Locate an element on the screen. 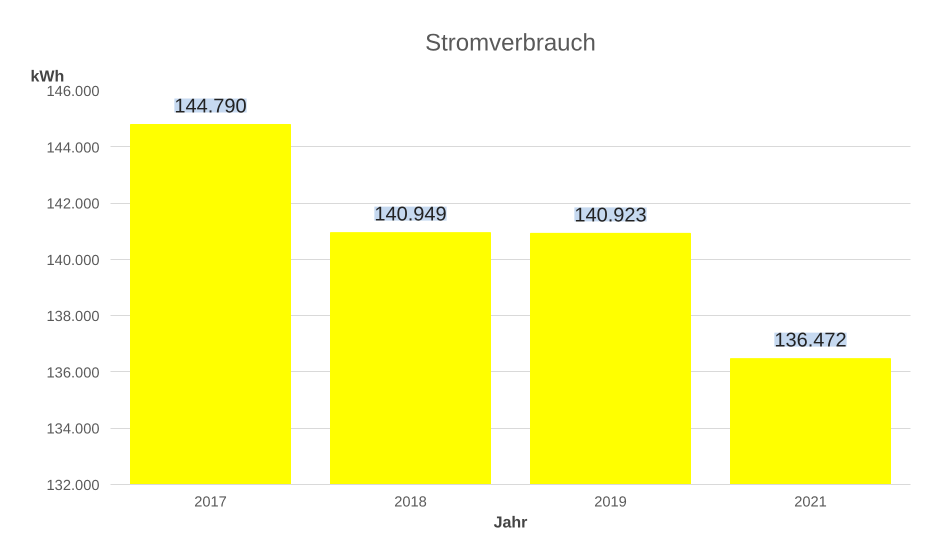 The height and width of the screenshot is (544, 940). y-axis-title: kWh is located at coordinates (47, 77).